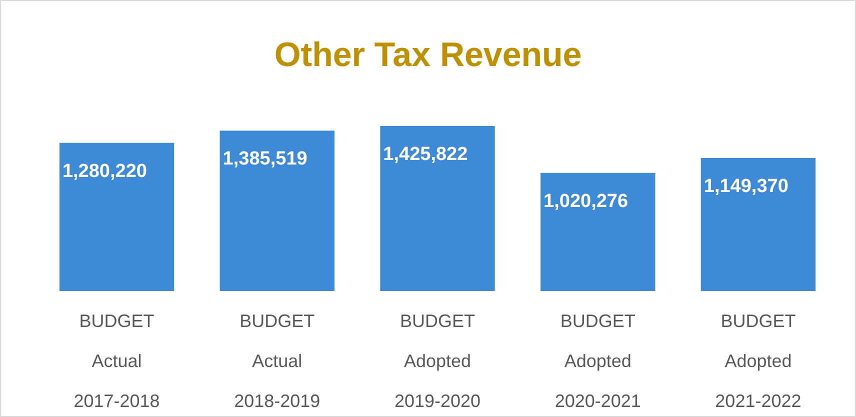 The height and width of the screenshot is (417, 856). What do you see at coordinates (265, 159) in the screenshot?
I see `data-label: 1,385,519` at bounding box center [265, 159].